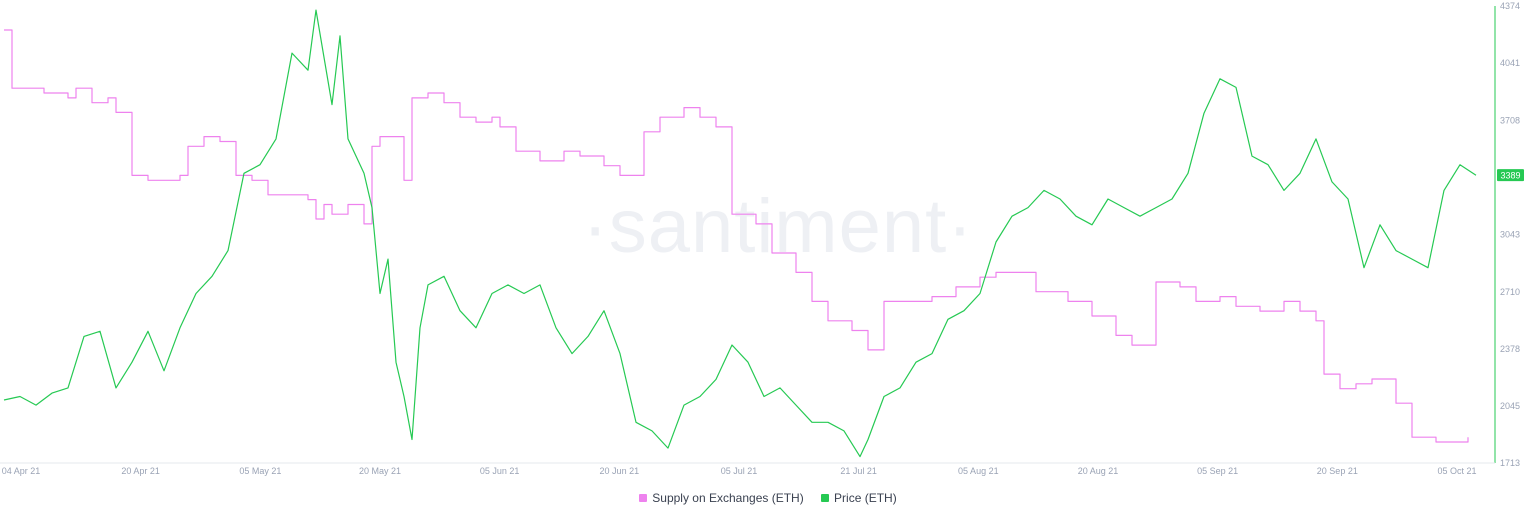 This screenshot has height=525, width=1536. Describe the element at coordinates (1510, 406) in the screenshot. I see `y-tick-label: 2045` at that location.